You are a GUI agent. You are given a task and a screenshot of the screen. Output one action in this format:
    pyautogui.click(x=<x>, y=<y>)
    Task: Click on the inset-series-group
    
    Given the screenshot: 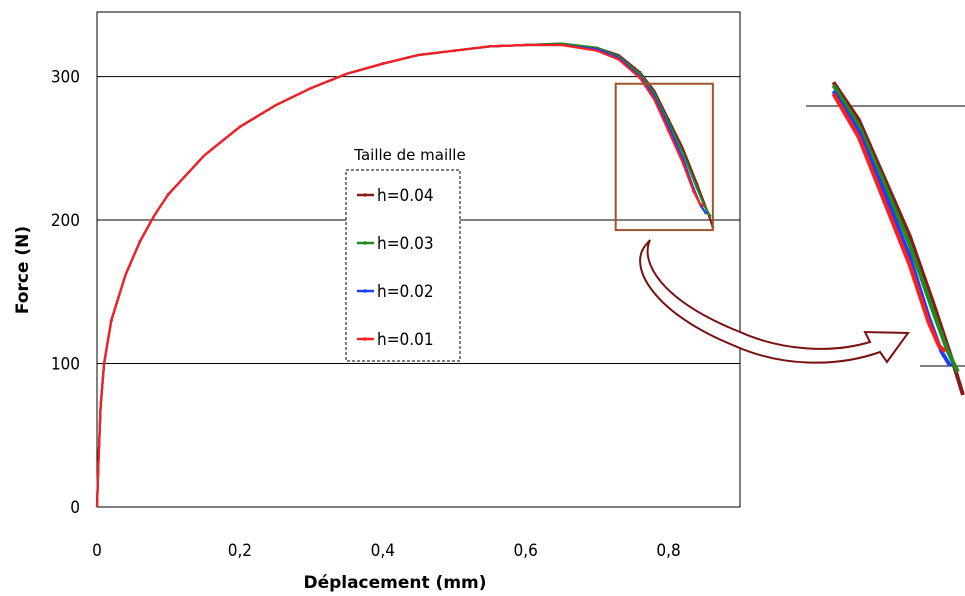 What is the action you would take?
    pyautogui.click(x=898, y=238)
    